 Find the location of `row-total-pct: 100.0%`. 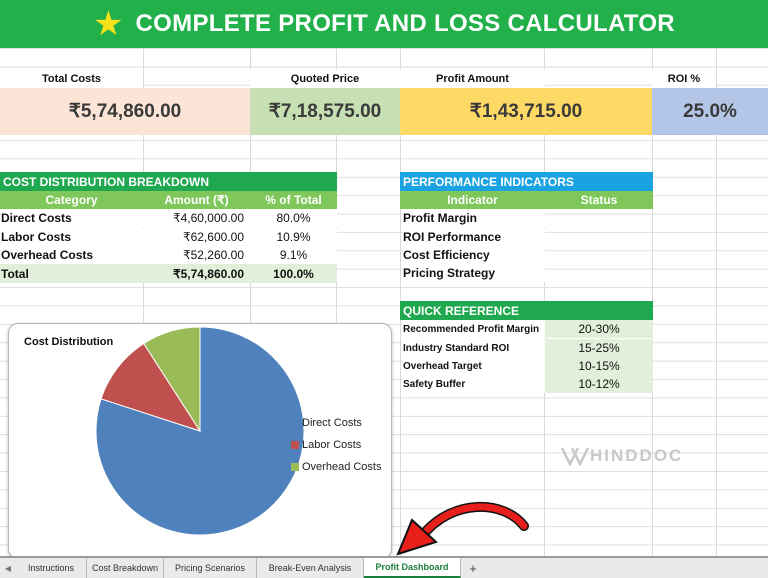

row-total-pct: 100.0% is located at coordinates (293, 273).